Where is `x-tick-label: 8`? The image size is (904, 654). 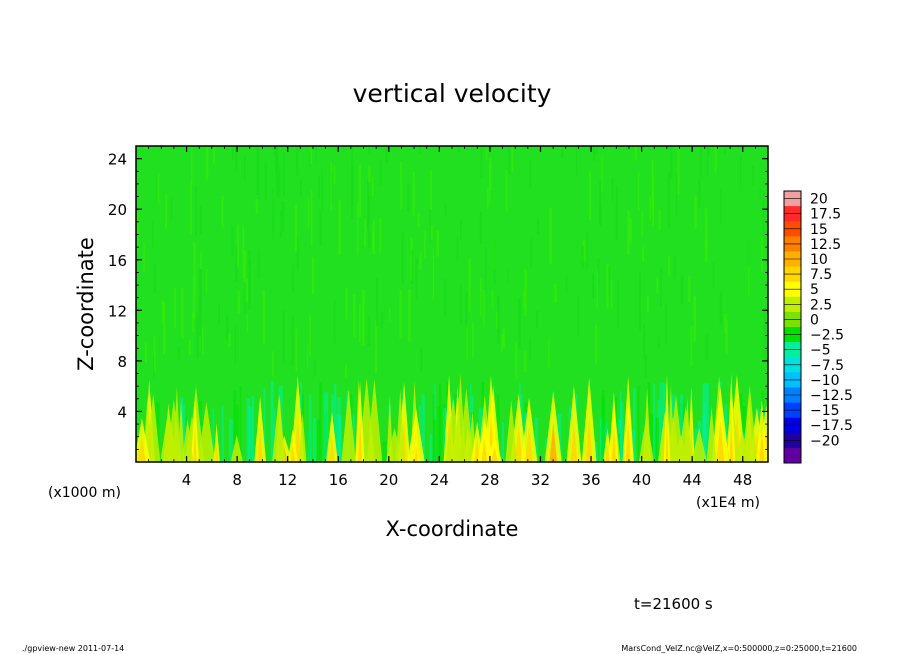 x-tick-label: 8 is located at coordinates (237, 480).